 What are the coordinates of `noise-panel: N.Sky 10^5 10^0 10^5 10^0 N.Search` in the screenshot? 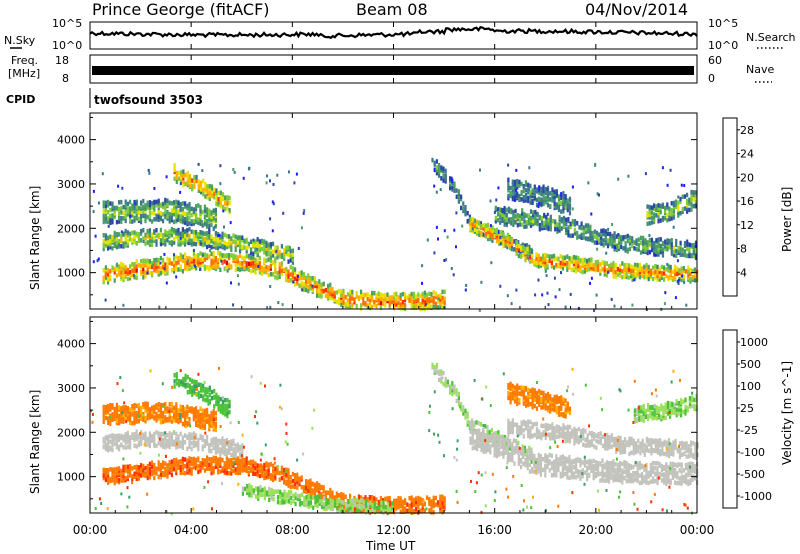 It's located at (400, 34).